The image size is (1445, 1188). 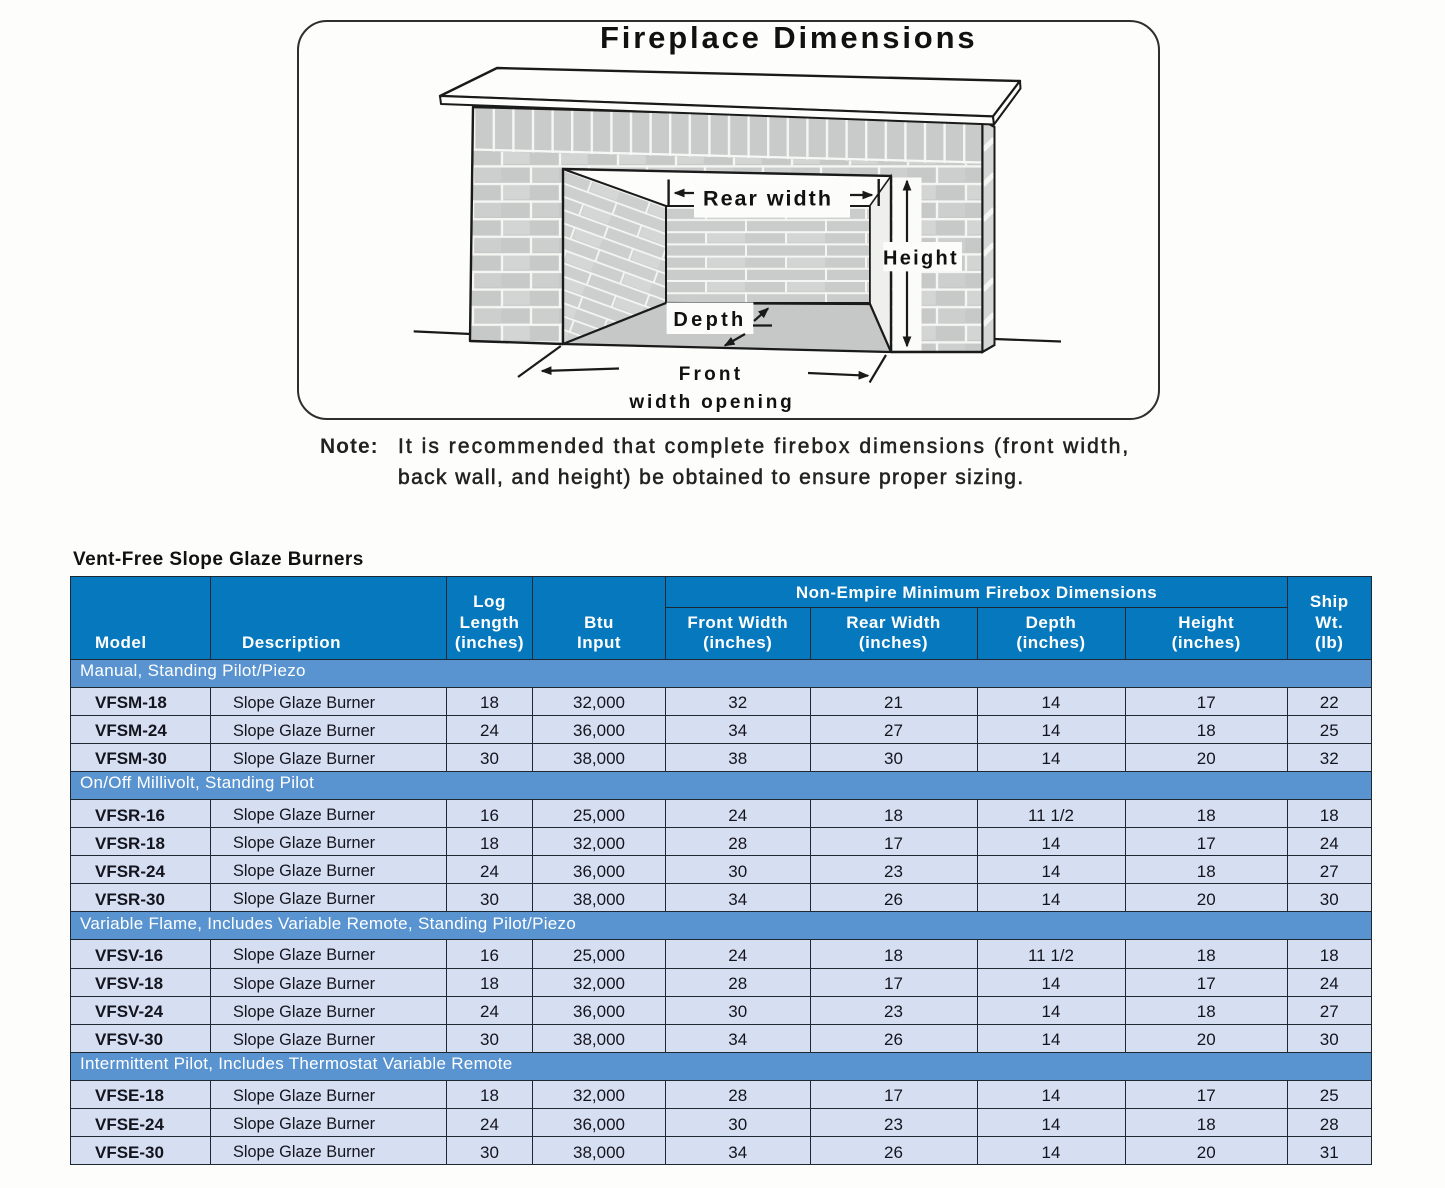 I want to click on svg-text: Front, so click(x=711, y=374).